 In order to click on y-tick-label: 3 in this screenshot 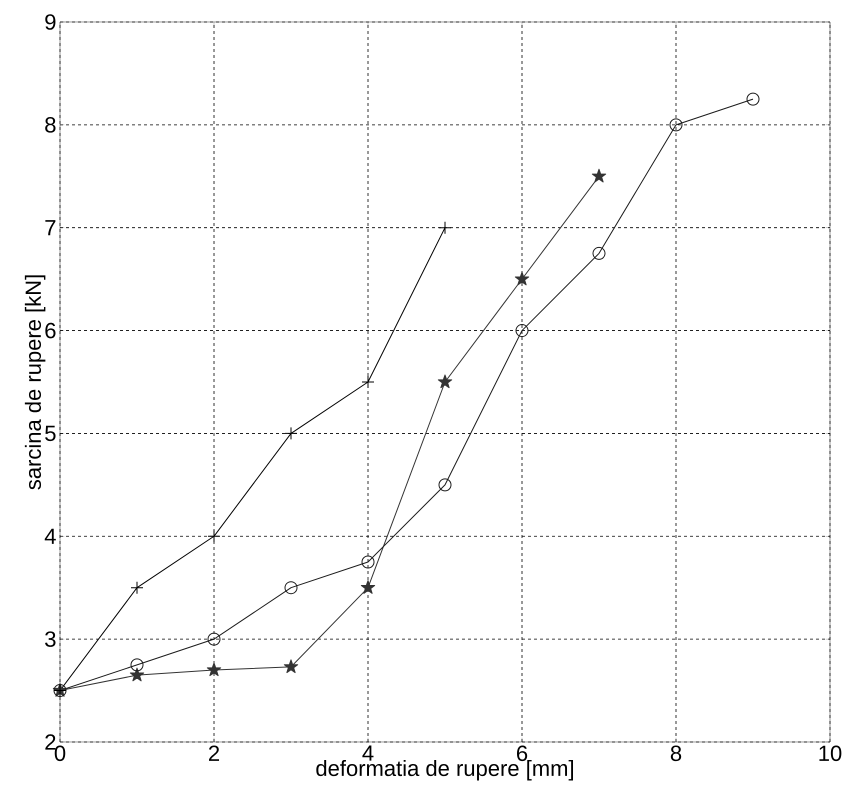, I will do `click(50, 639)`.